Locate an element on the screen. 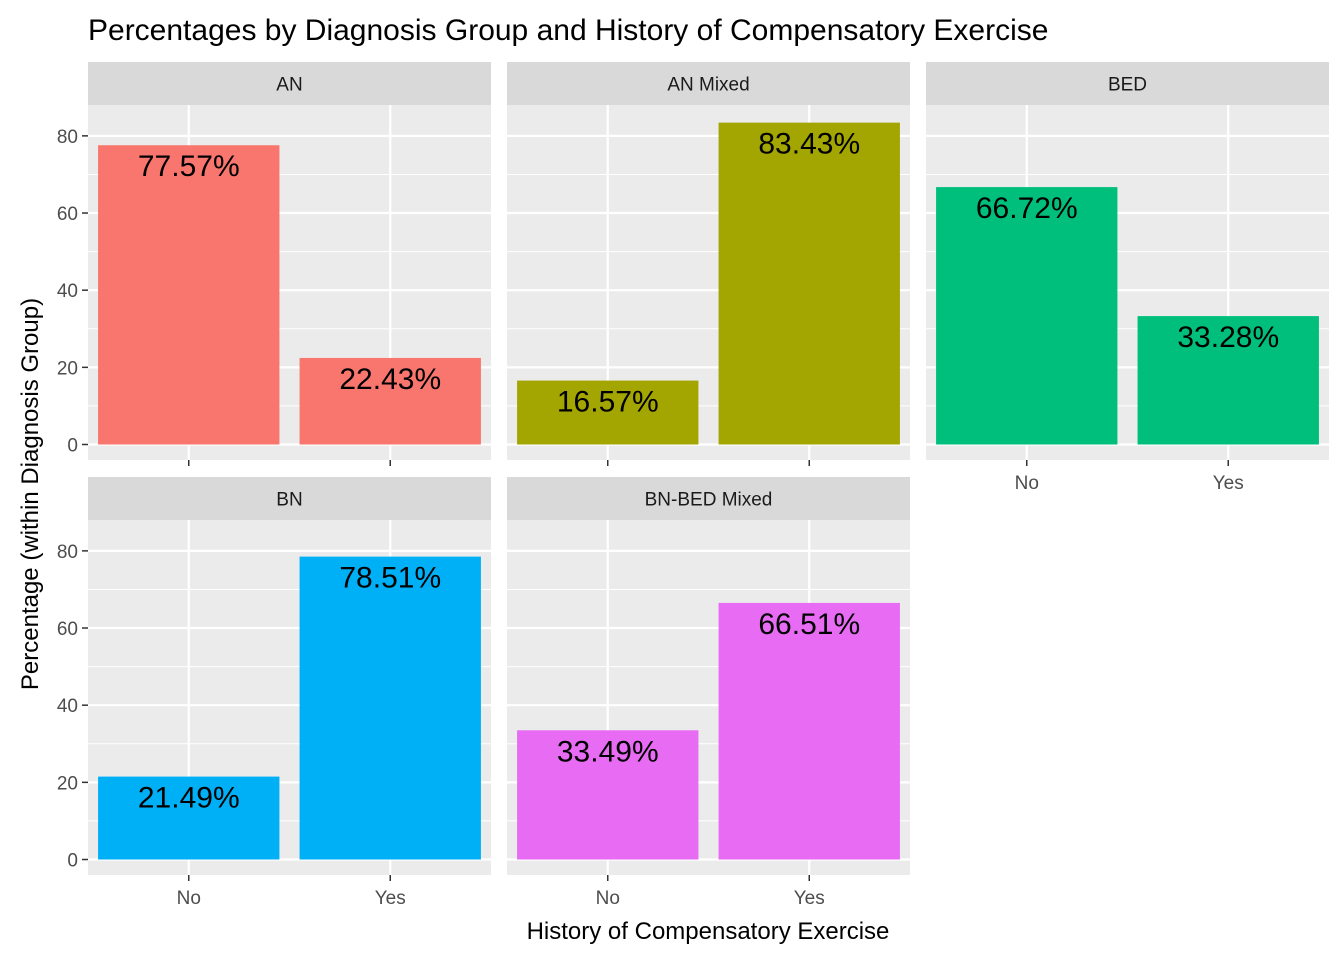 The height and width of the screenshot is (960, 1344). x-axis-title: History of Compensatory Exercise is located at coordinates (708, 931).